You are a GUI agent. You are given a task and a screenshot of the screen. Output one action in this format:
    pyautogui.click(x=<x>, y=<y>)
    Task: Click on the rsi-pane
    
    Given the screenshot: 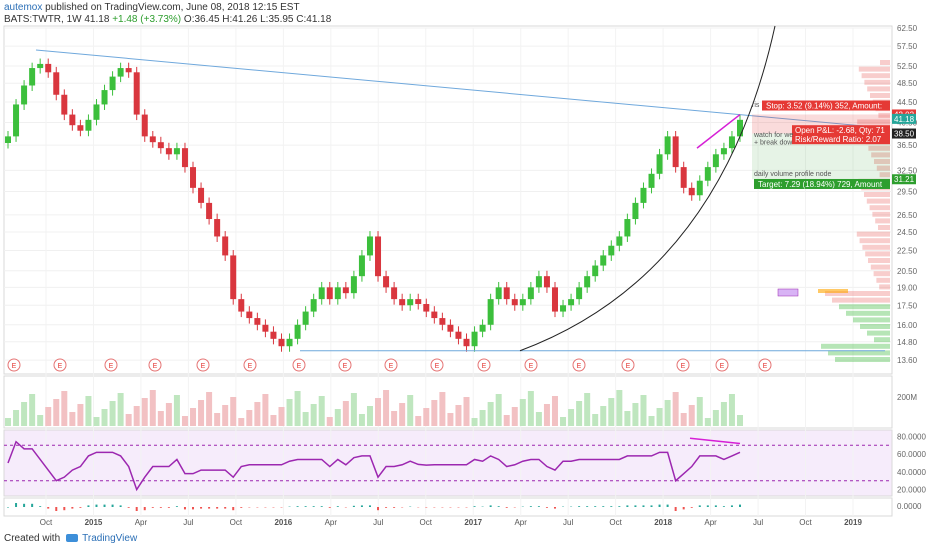 What is the action you would take?
    pyautogui.click(x=448, y=463)
    